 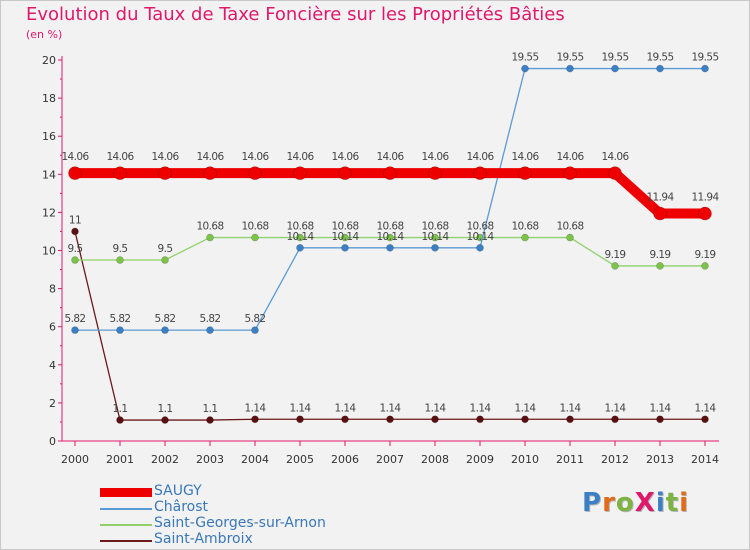 I want to click on data-label: 9.19, so click(x=660, y=255).